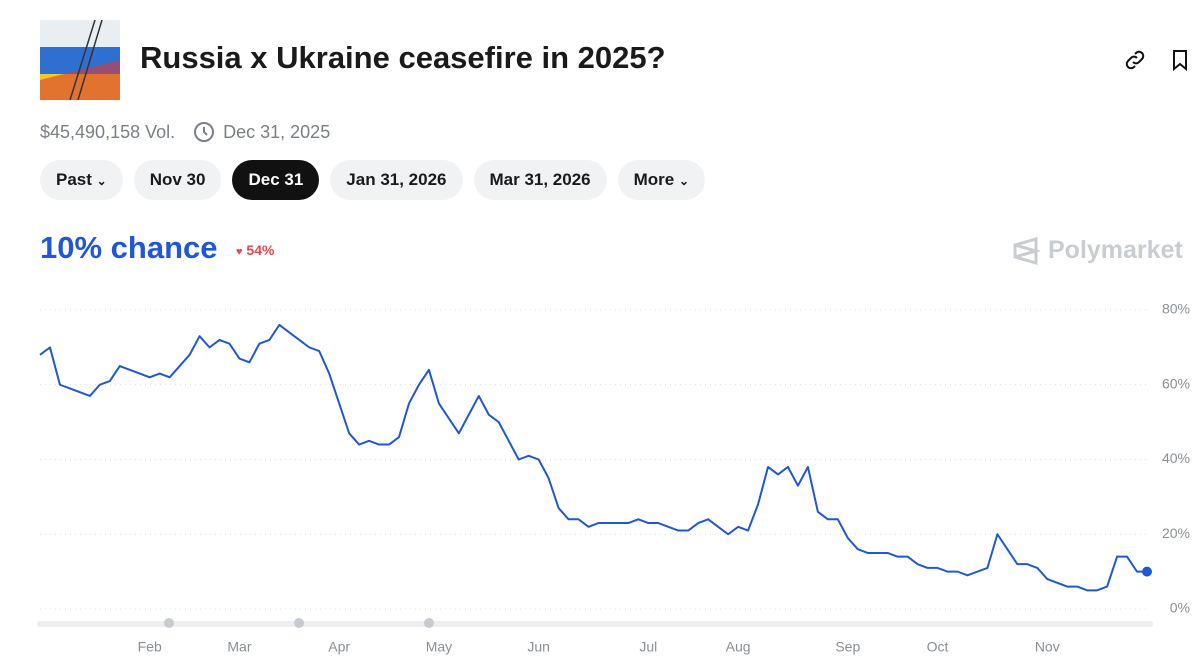 This screenshot has height=670, width=1200. I want to click on brand-logo, so click(1026, 250).